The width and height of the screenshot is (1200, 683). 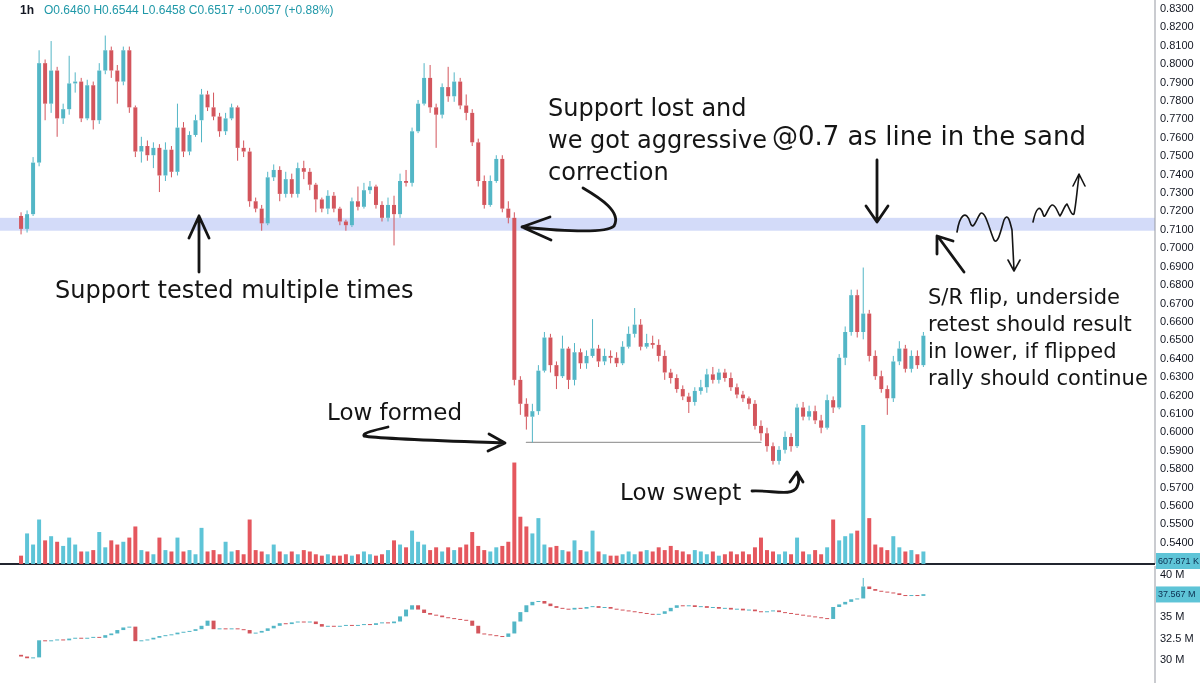 What do you see at coordinates (1177, 357) in the screenshot?
I see `y-tick-label: 0.6400` at bounding box center [1177, 357].